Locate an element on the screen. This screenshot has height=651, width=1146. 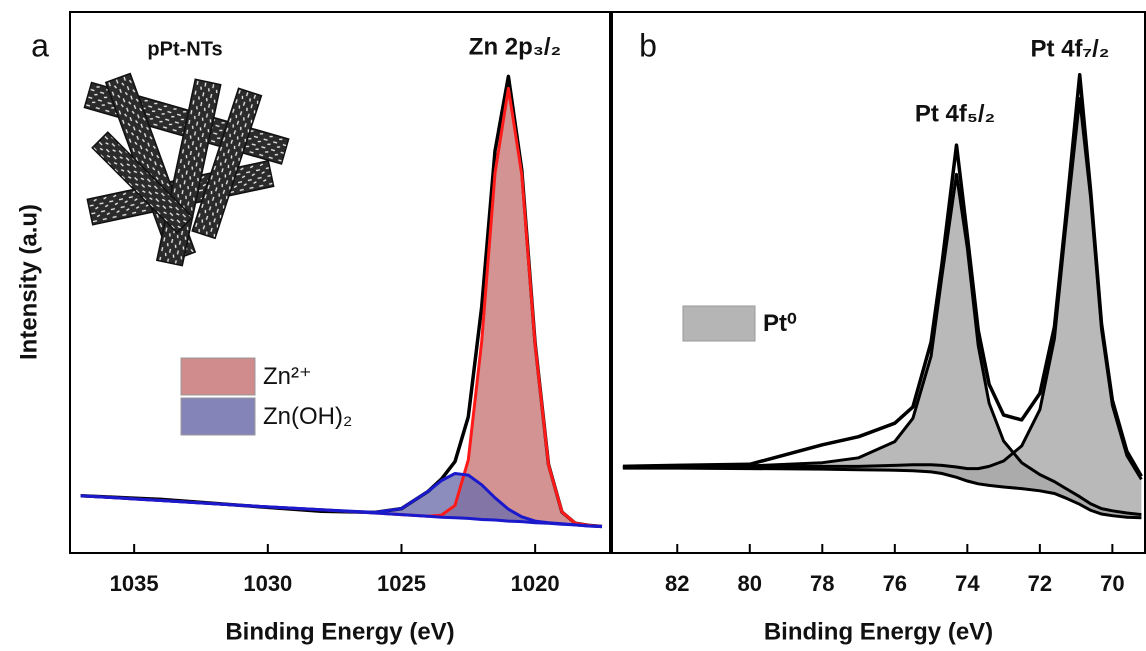
legend-label: Zn(OH)₂ is located at coordinates (307, 416).